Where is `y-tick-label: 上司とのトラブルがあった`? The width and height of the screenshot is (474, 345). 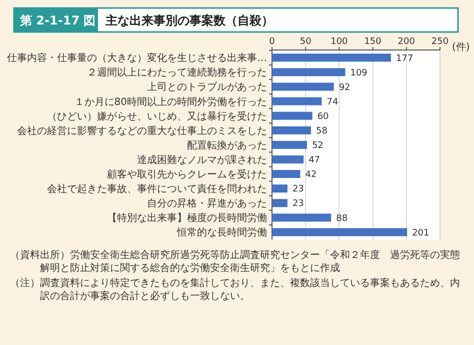 y-tick-label: 上司とのトラブルがあった is located at coordinates (207, 87).